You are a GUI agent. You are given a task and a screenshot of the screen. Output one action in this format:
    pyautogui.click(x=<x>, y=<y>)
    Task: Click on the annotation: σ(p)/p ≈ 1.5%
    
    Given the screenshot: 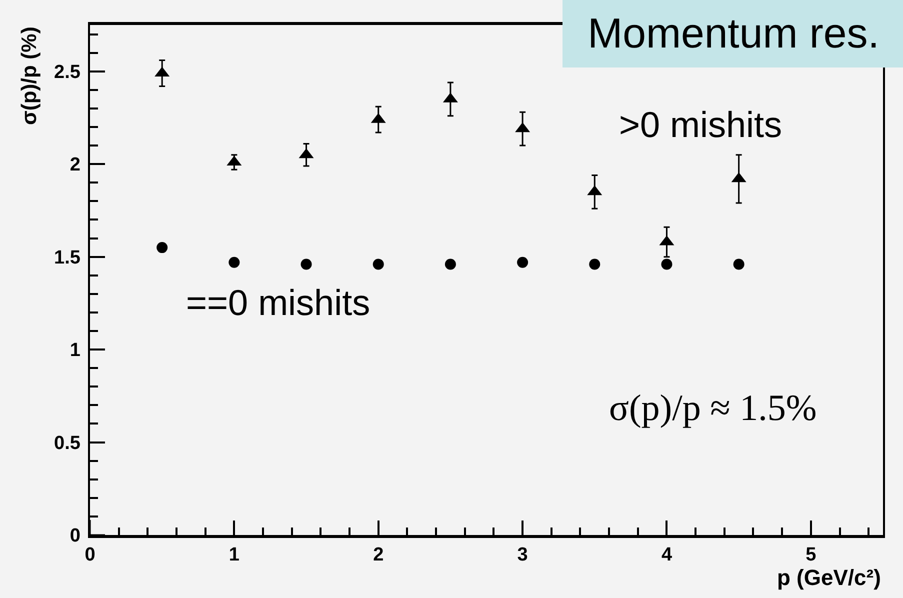 What is the action you would take?
    pyautogui.click(x=713, y=408)
    